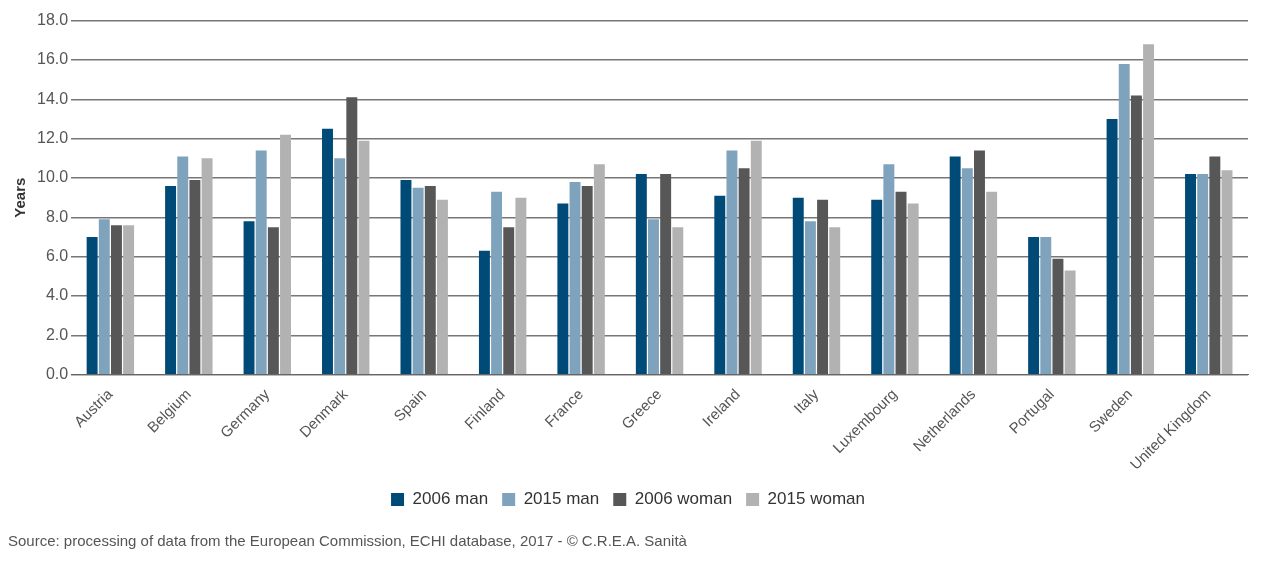 This screenshot has width=1279, height=570. What do you see at coordinates (53, 138) in the screenshot?
I see `y-tick-label: 12.0` at bounding box center [53, 138].